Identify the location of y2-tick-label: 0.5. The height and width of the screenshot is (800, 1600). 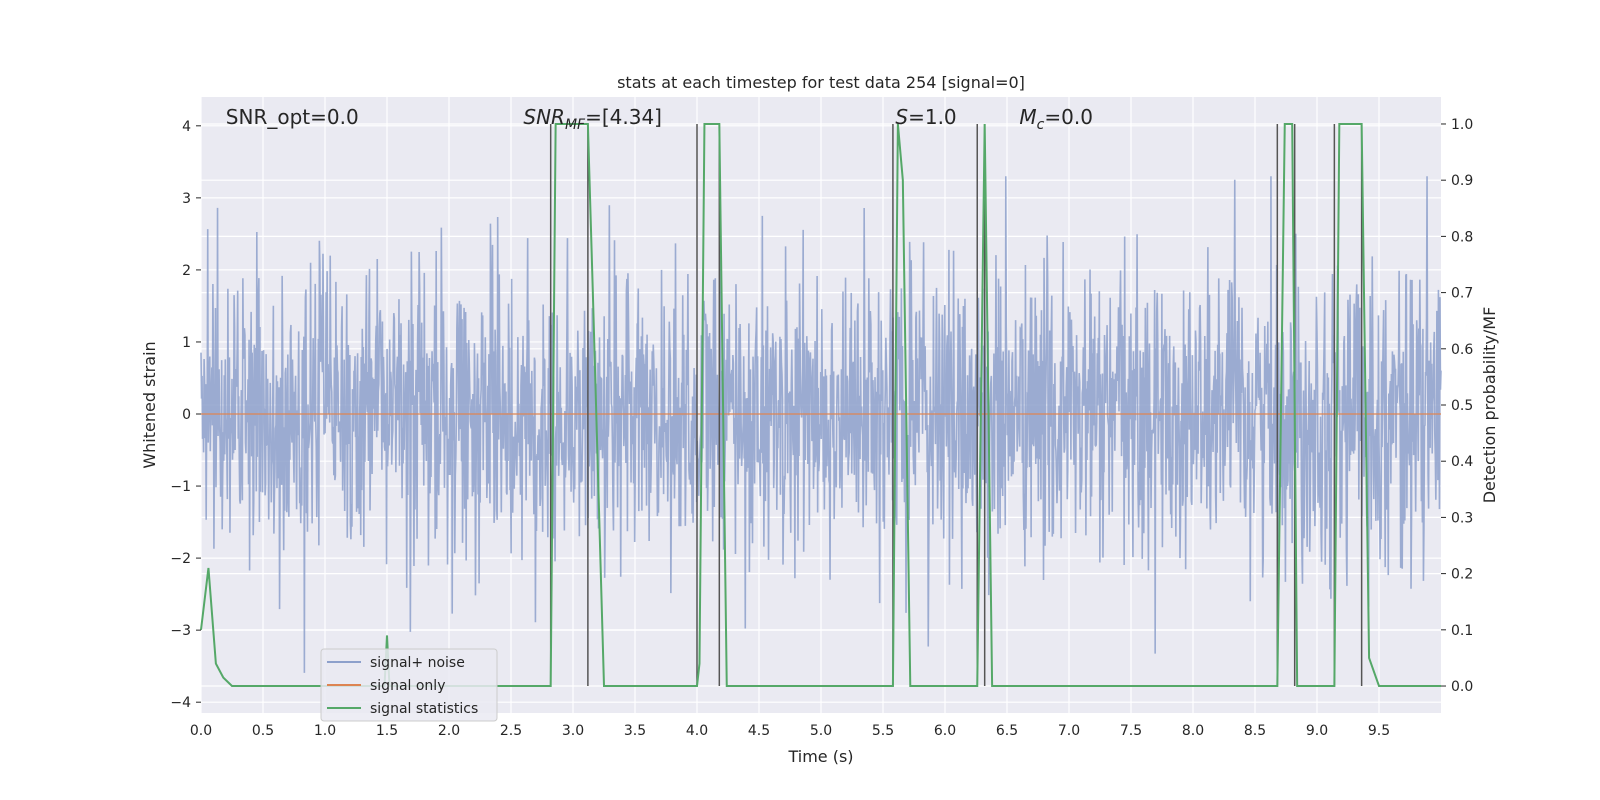
(1462, 406).